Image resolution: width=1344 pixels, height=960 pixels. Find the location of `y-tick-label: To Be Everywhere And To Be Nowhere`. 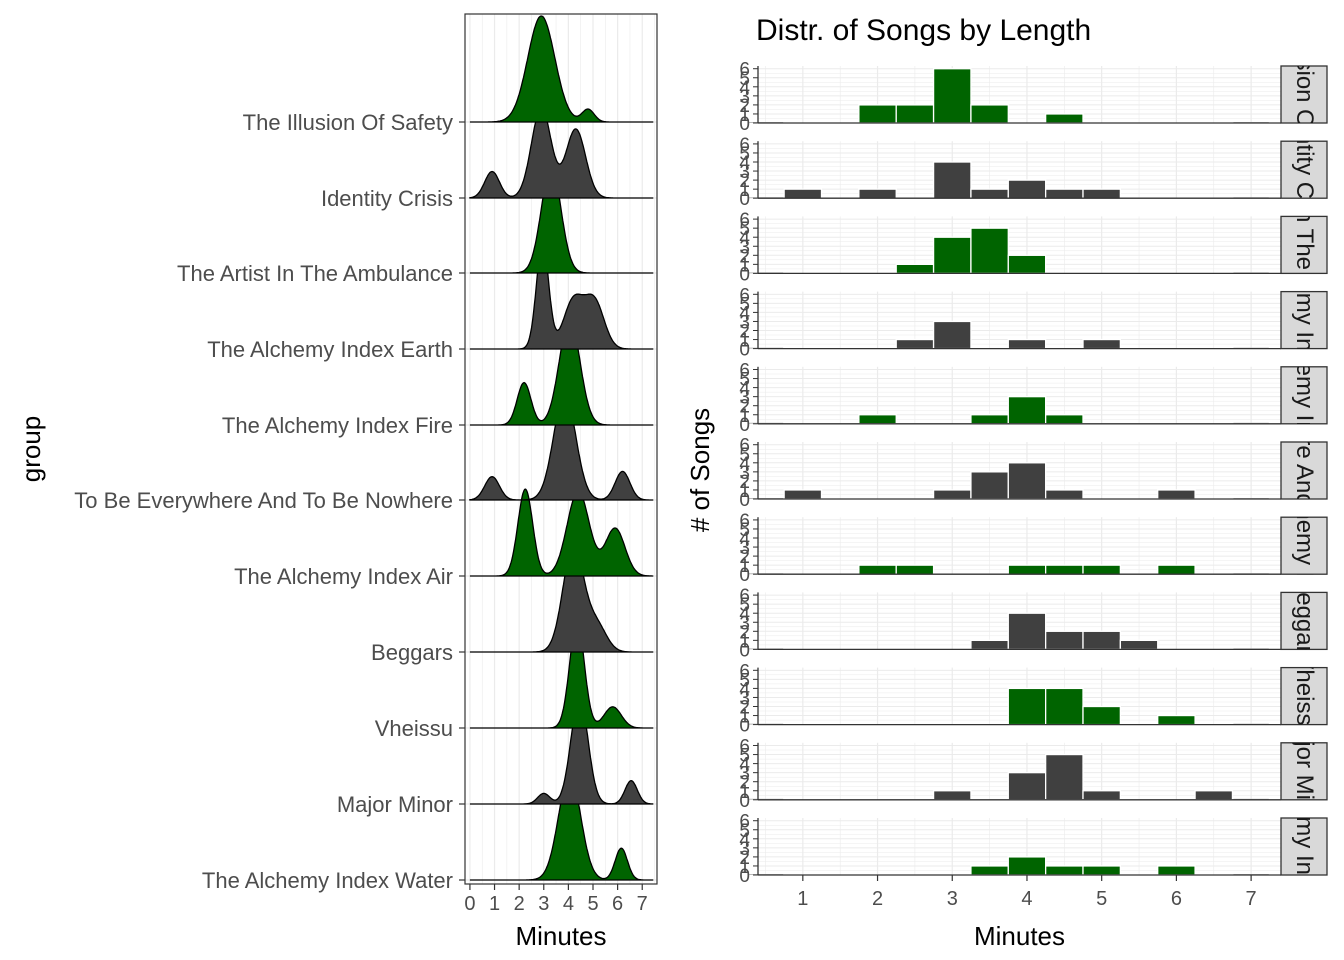

y-tick-label: To Be Everywhere And To Be Nowhere is located at coordinates (263, 500).